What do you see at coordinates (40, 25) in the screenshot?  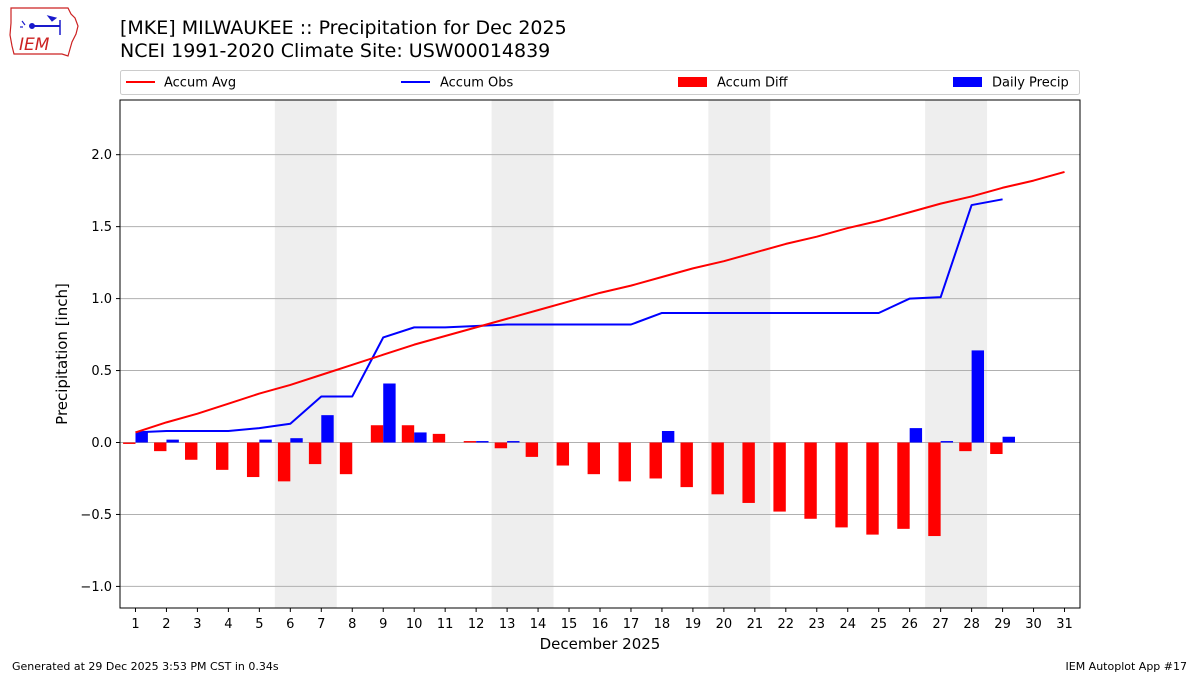 I see `weather-station-icon` at bounding box center [40, 25].